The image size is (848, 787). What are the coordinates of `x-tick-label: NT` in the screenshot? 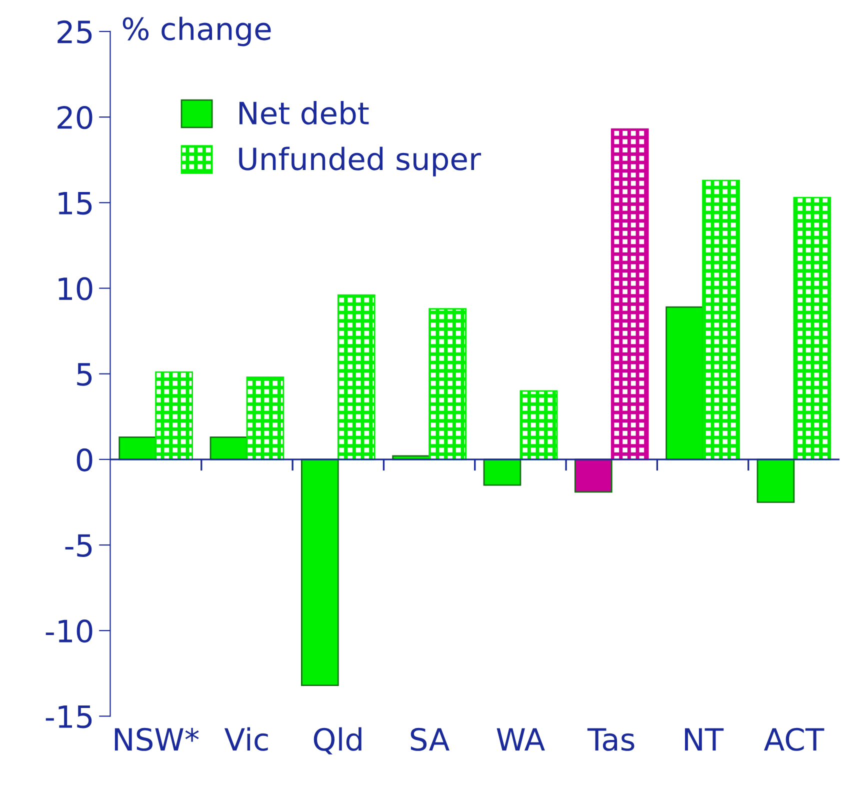 It's located at (704, 739).